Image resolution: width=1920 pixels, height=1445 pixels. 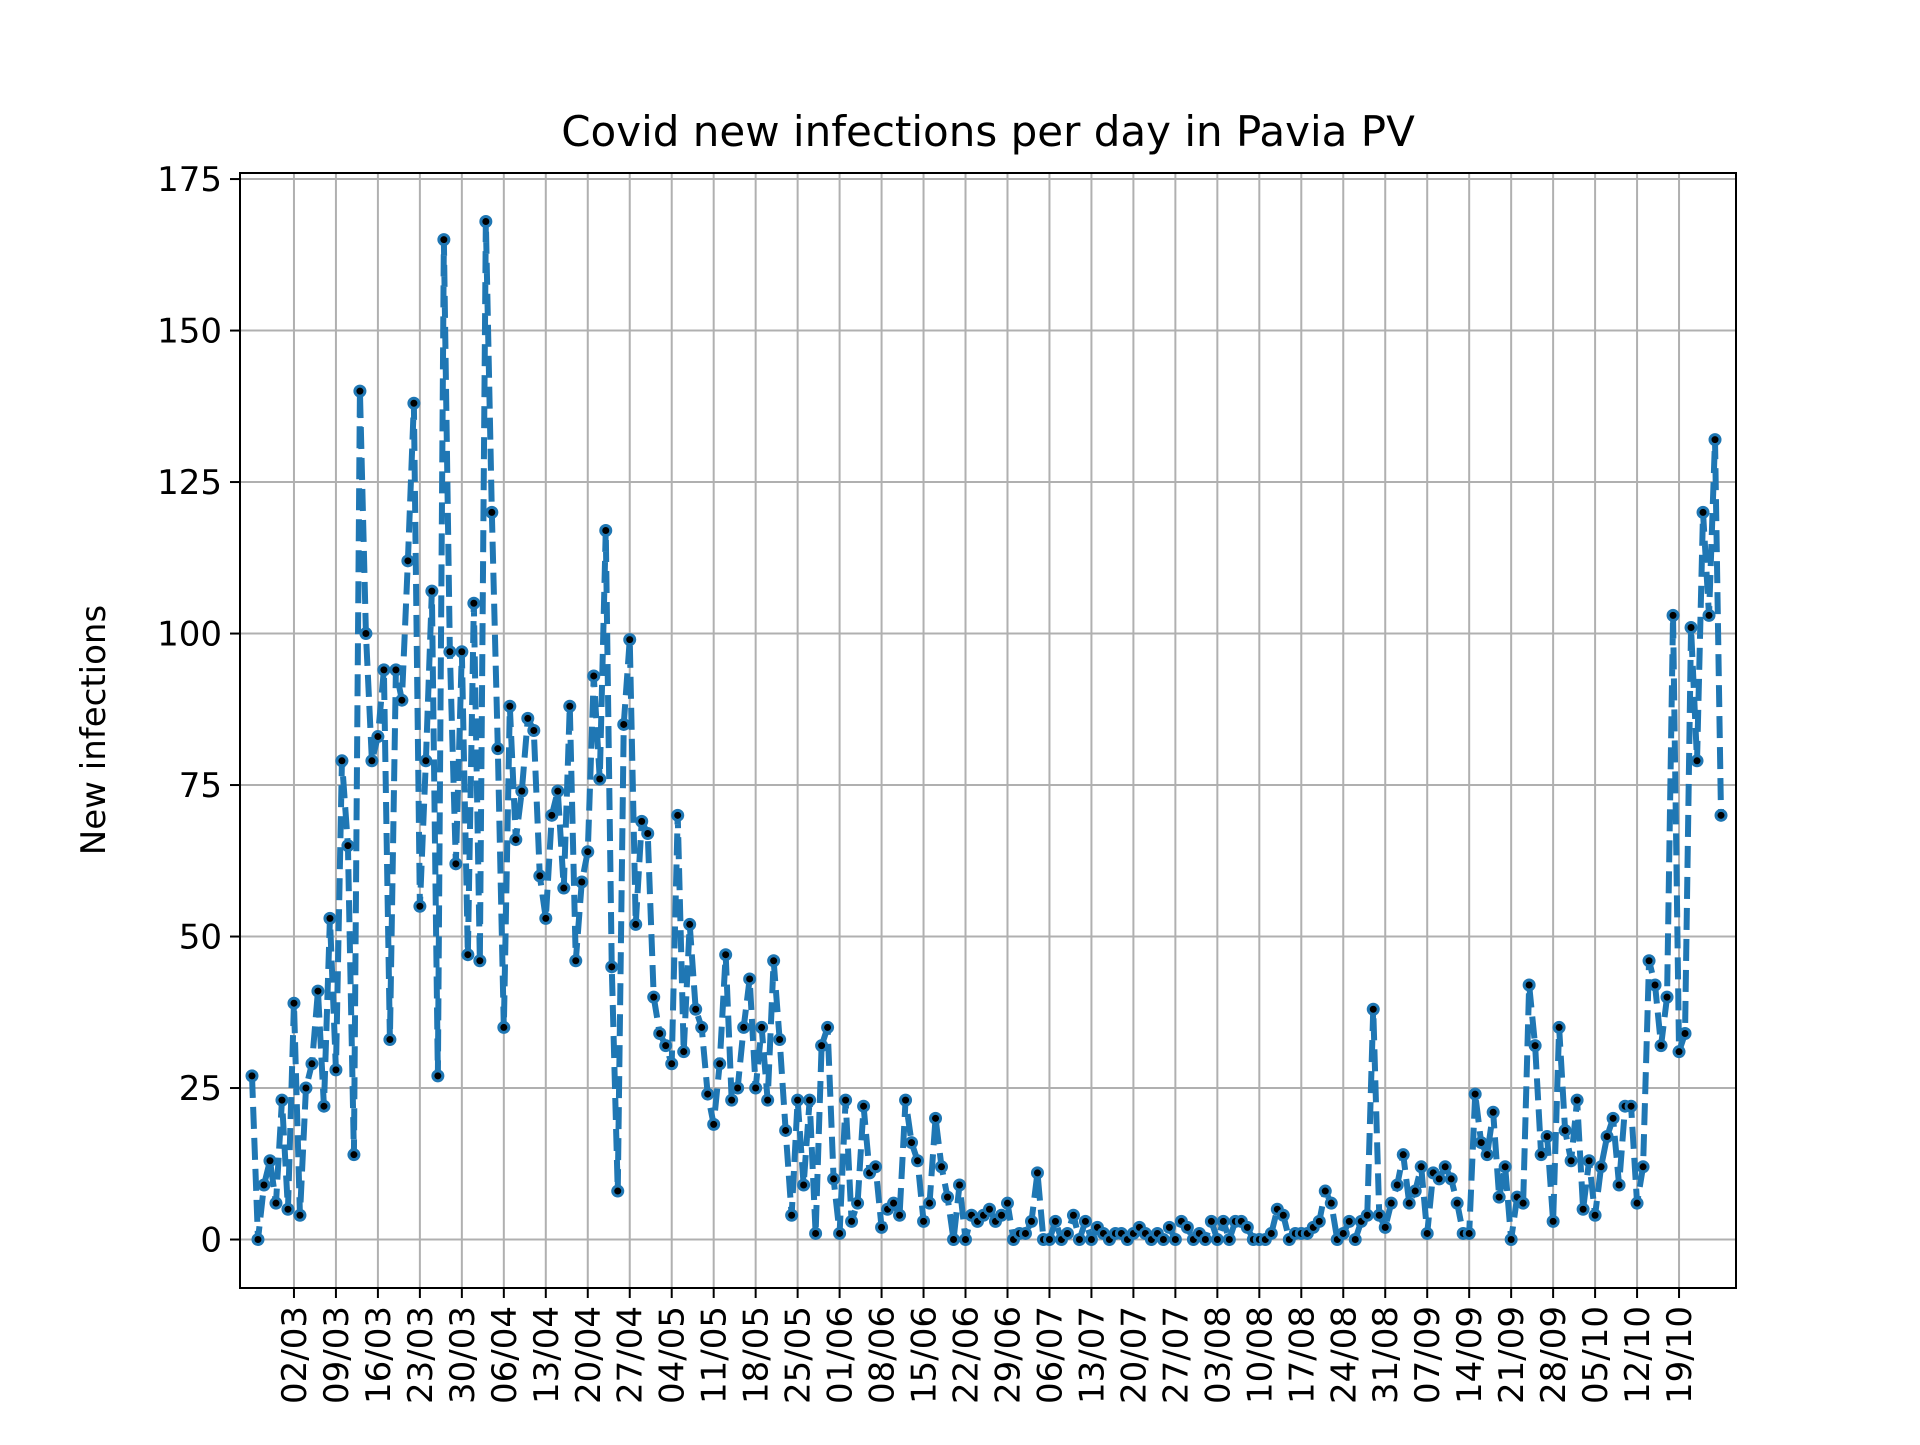 I want to click on y-axis-label: New infections, so click(x=94, y=730).